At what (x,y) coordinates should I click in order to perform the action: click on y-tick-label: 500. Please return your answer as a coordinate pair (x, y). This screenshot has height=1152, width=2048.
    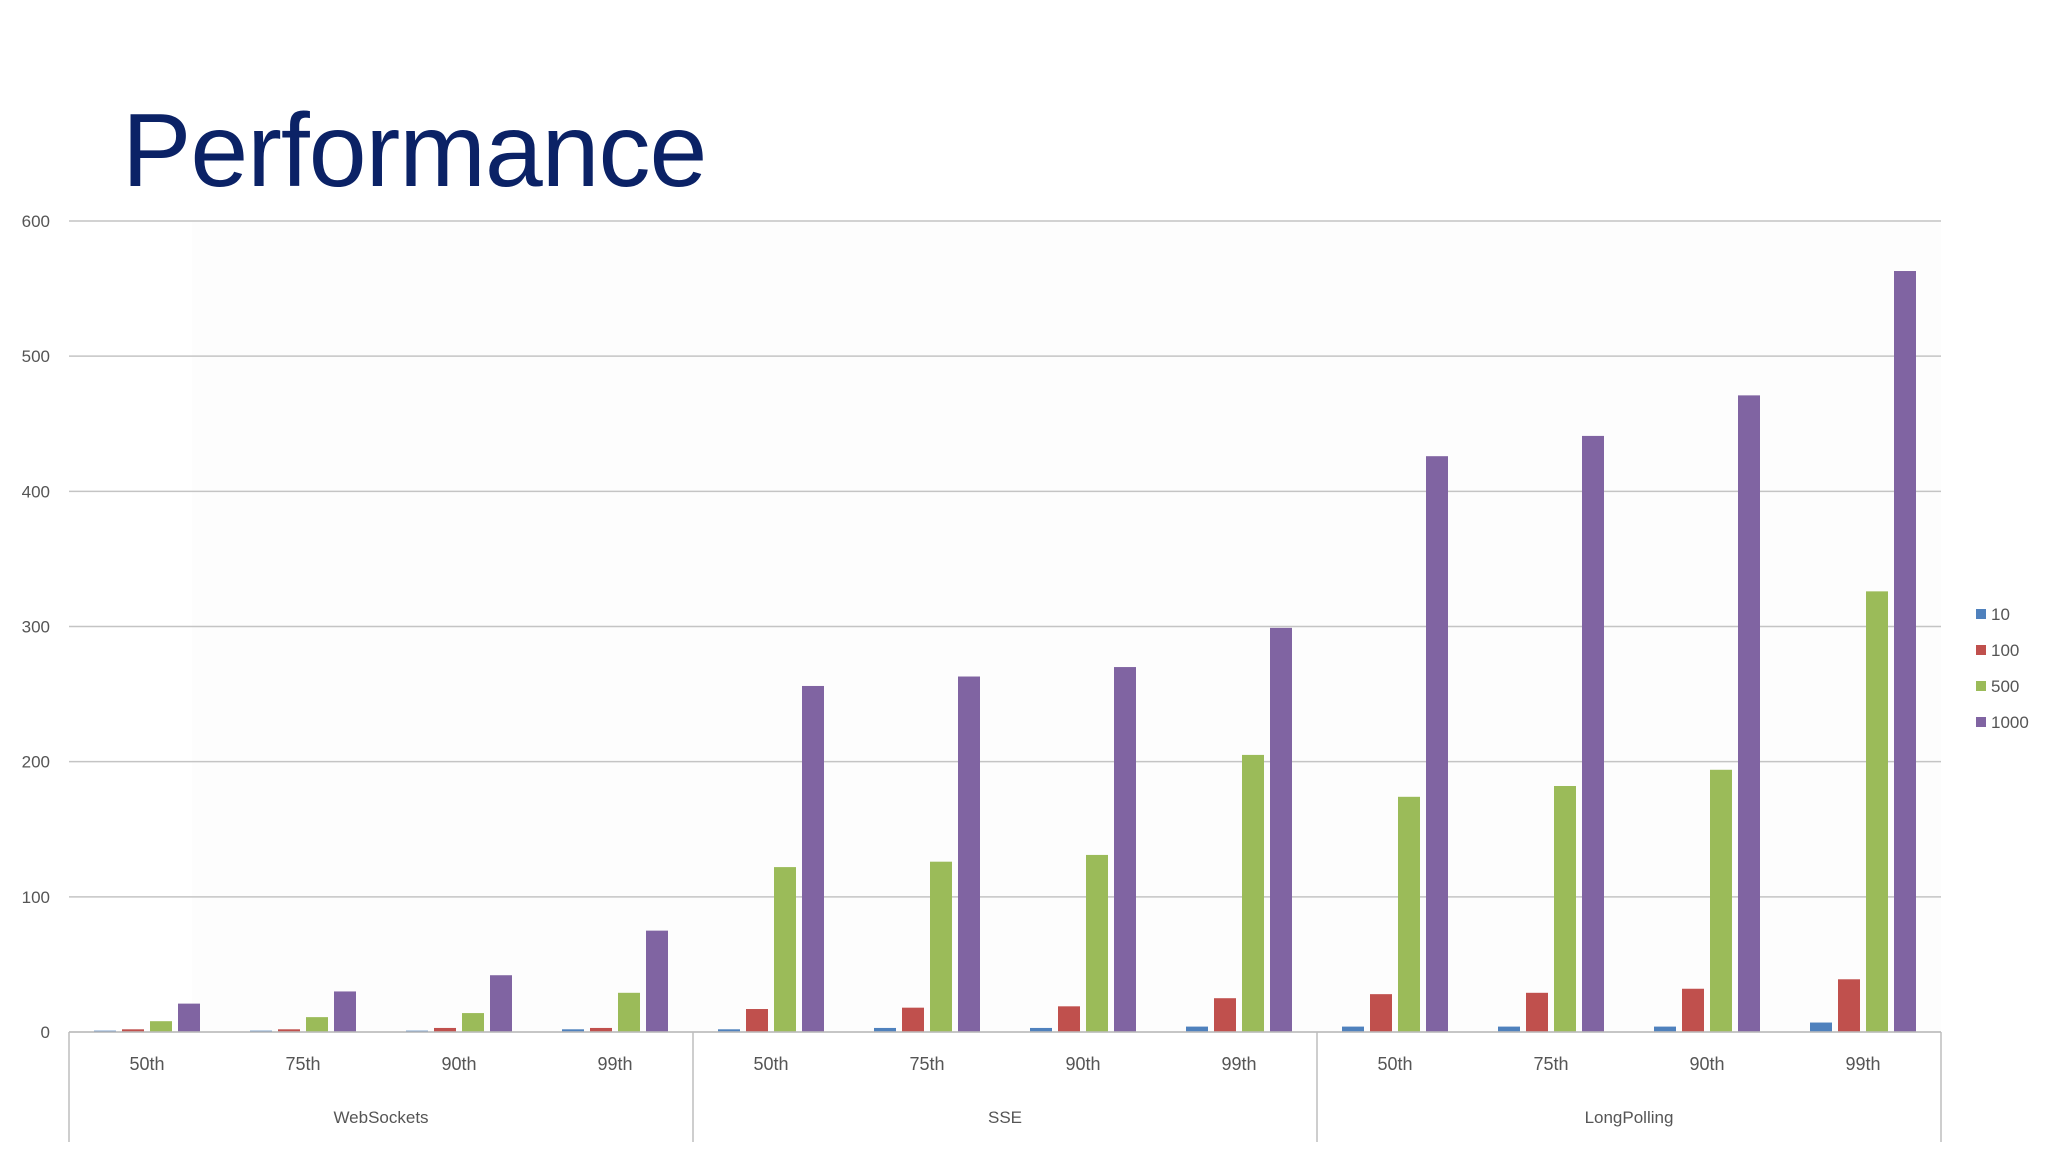
    Looking at the image, I should click on (36, 356).